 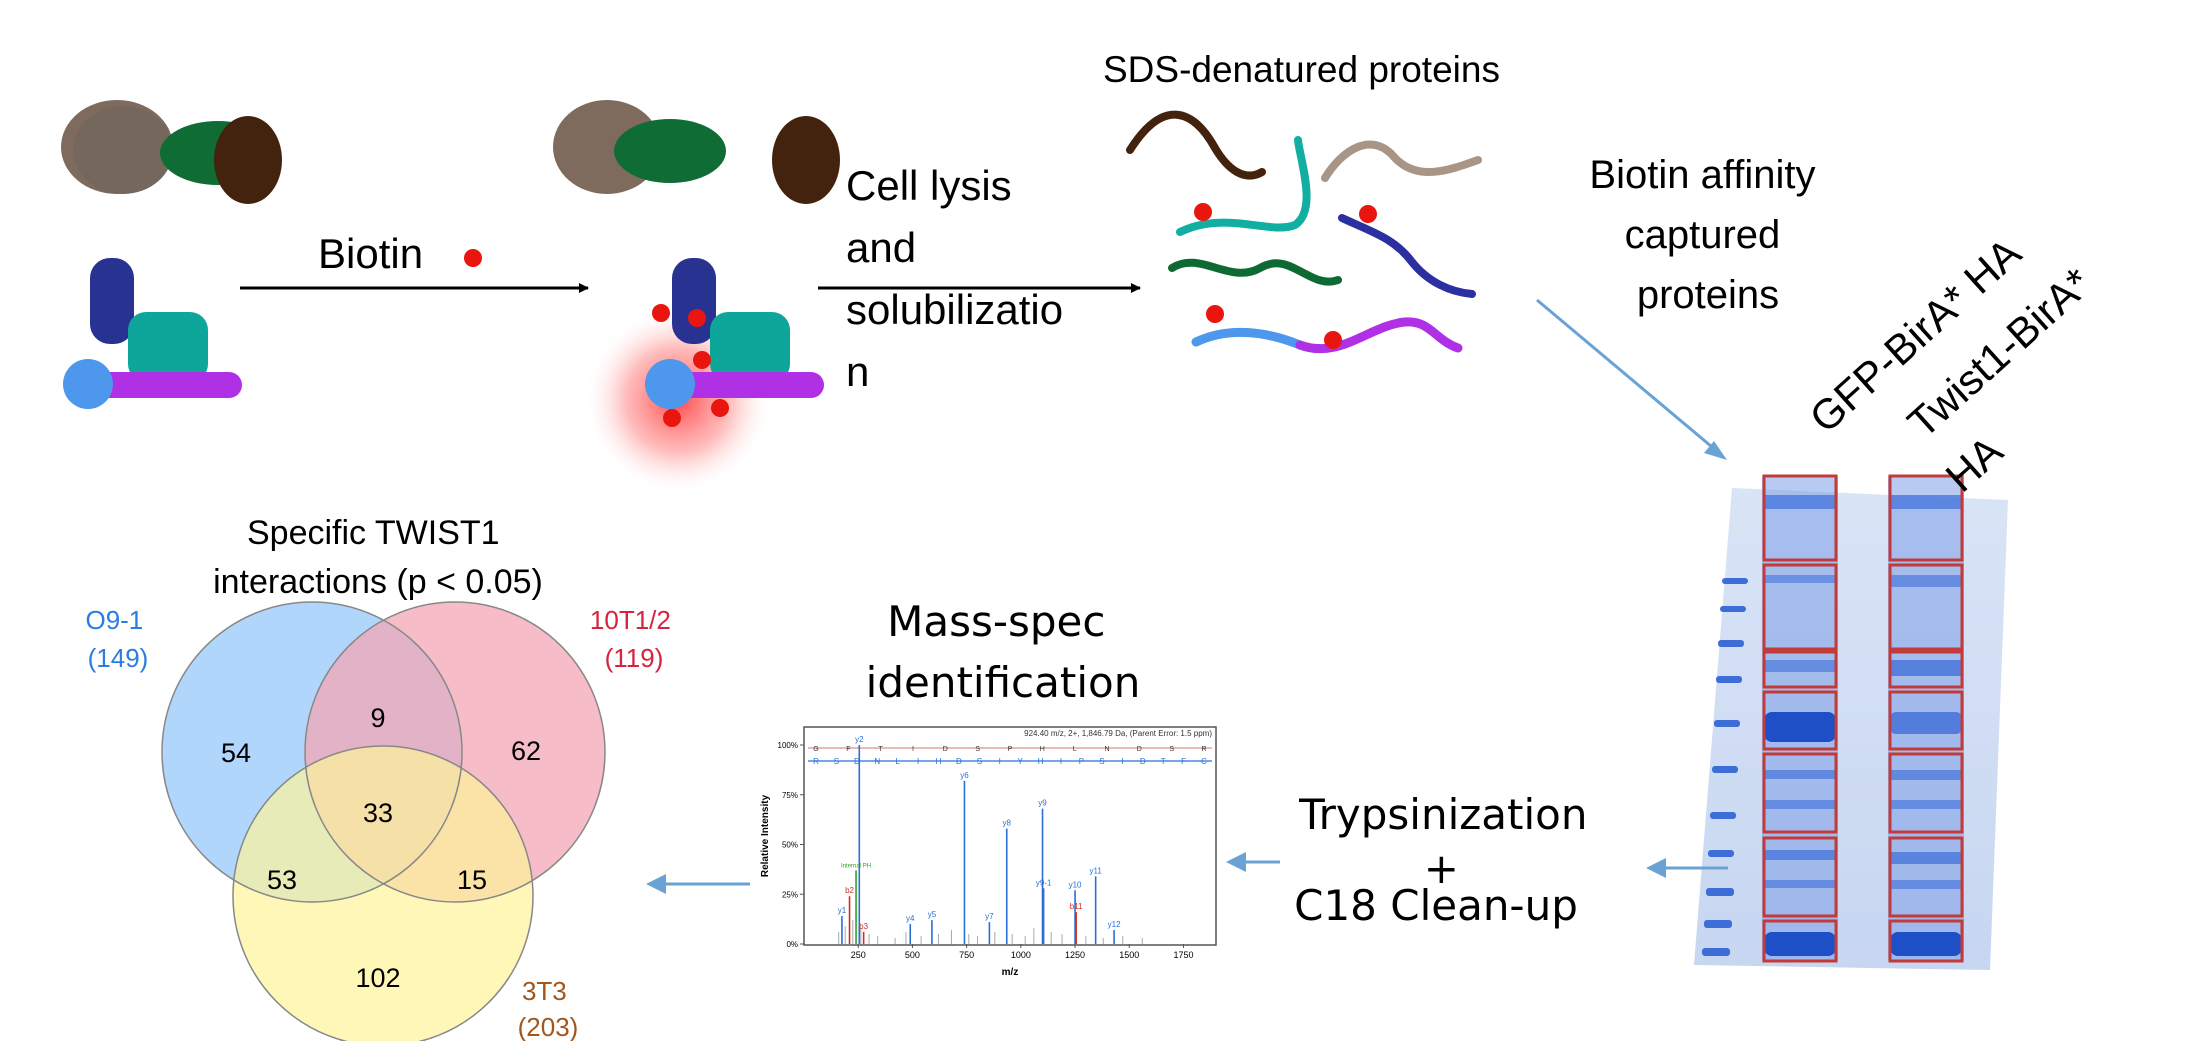 I want to click on trypsin-label: Trypsinization + C18 Clean-up, so click(x=1447, y=860).